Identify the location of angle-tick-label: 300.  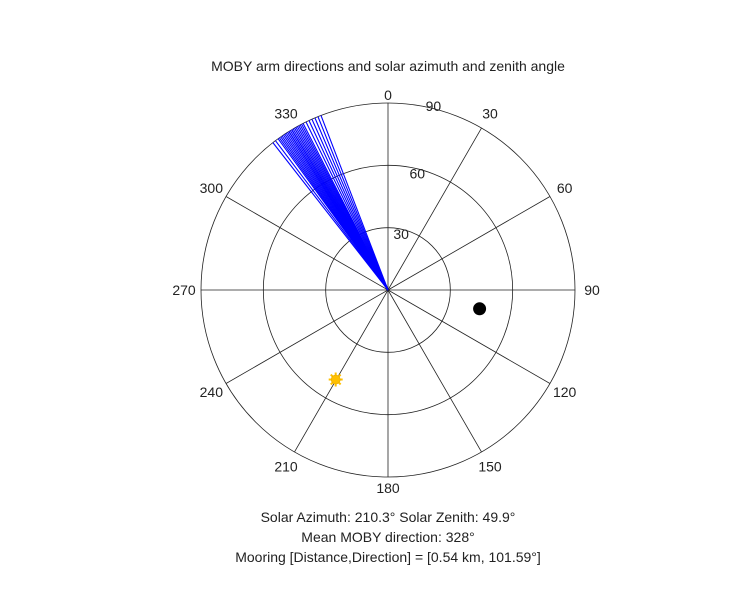
(212, 188).